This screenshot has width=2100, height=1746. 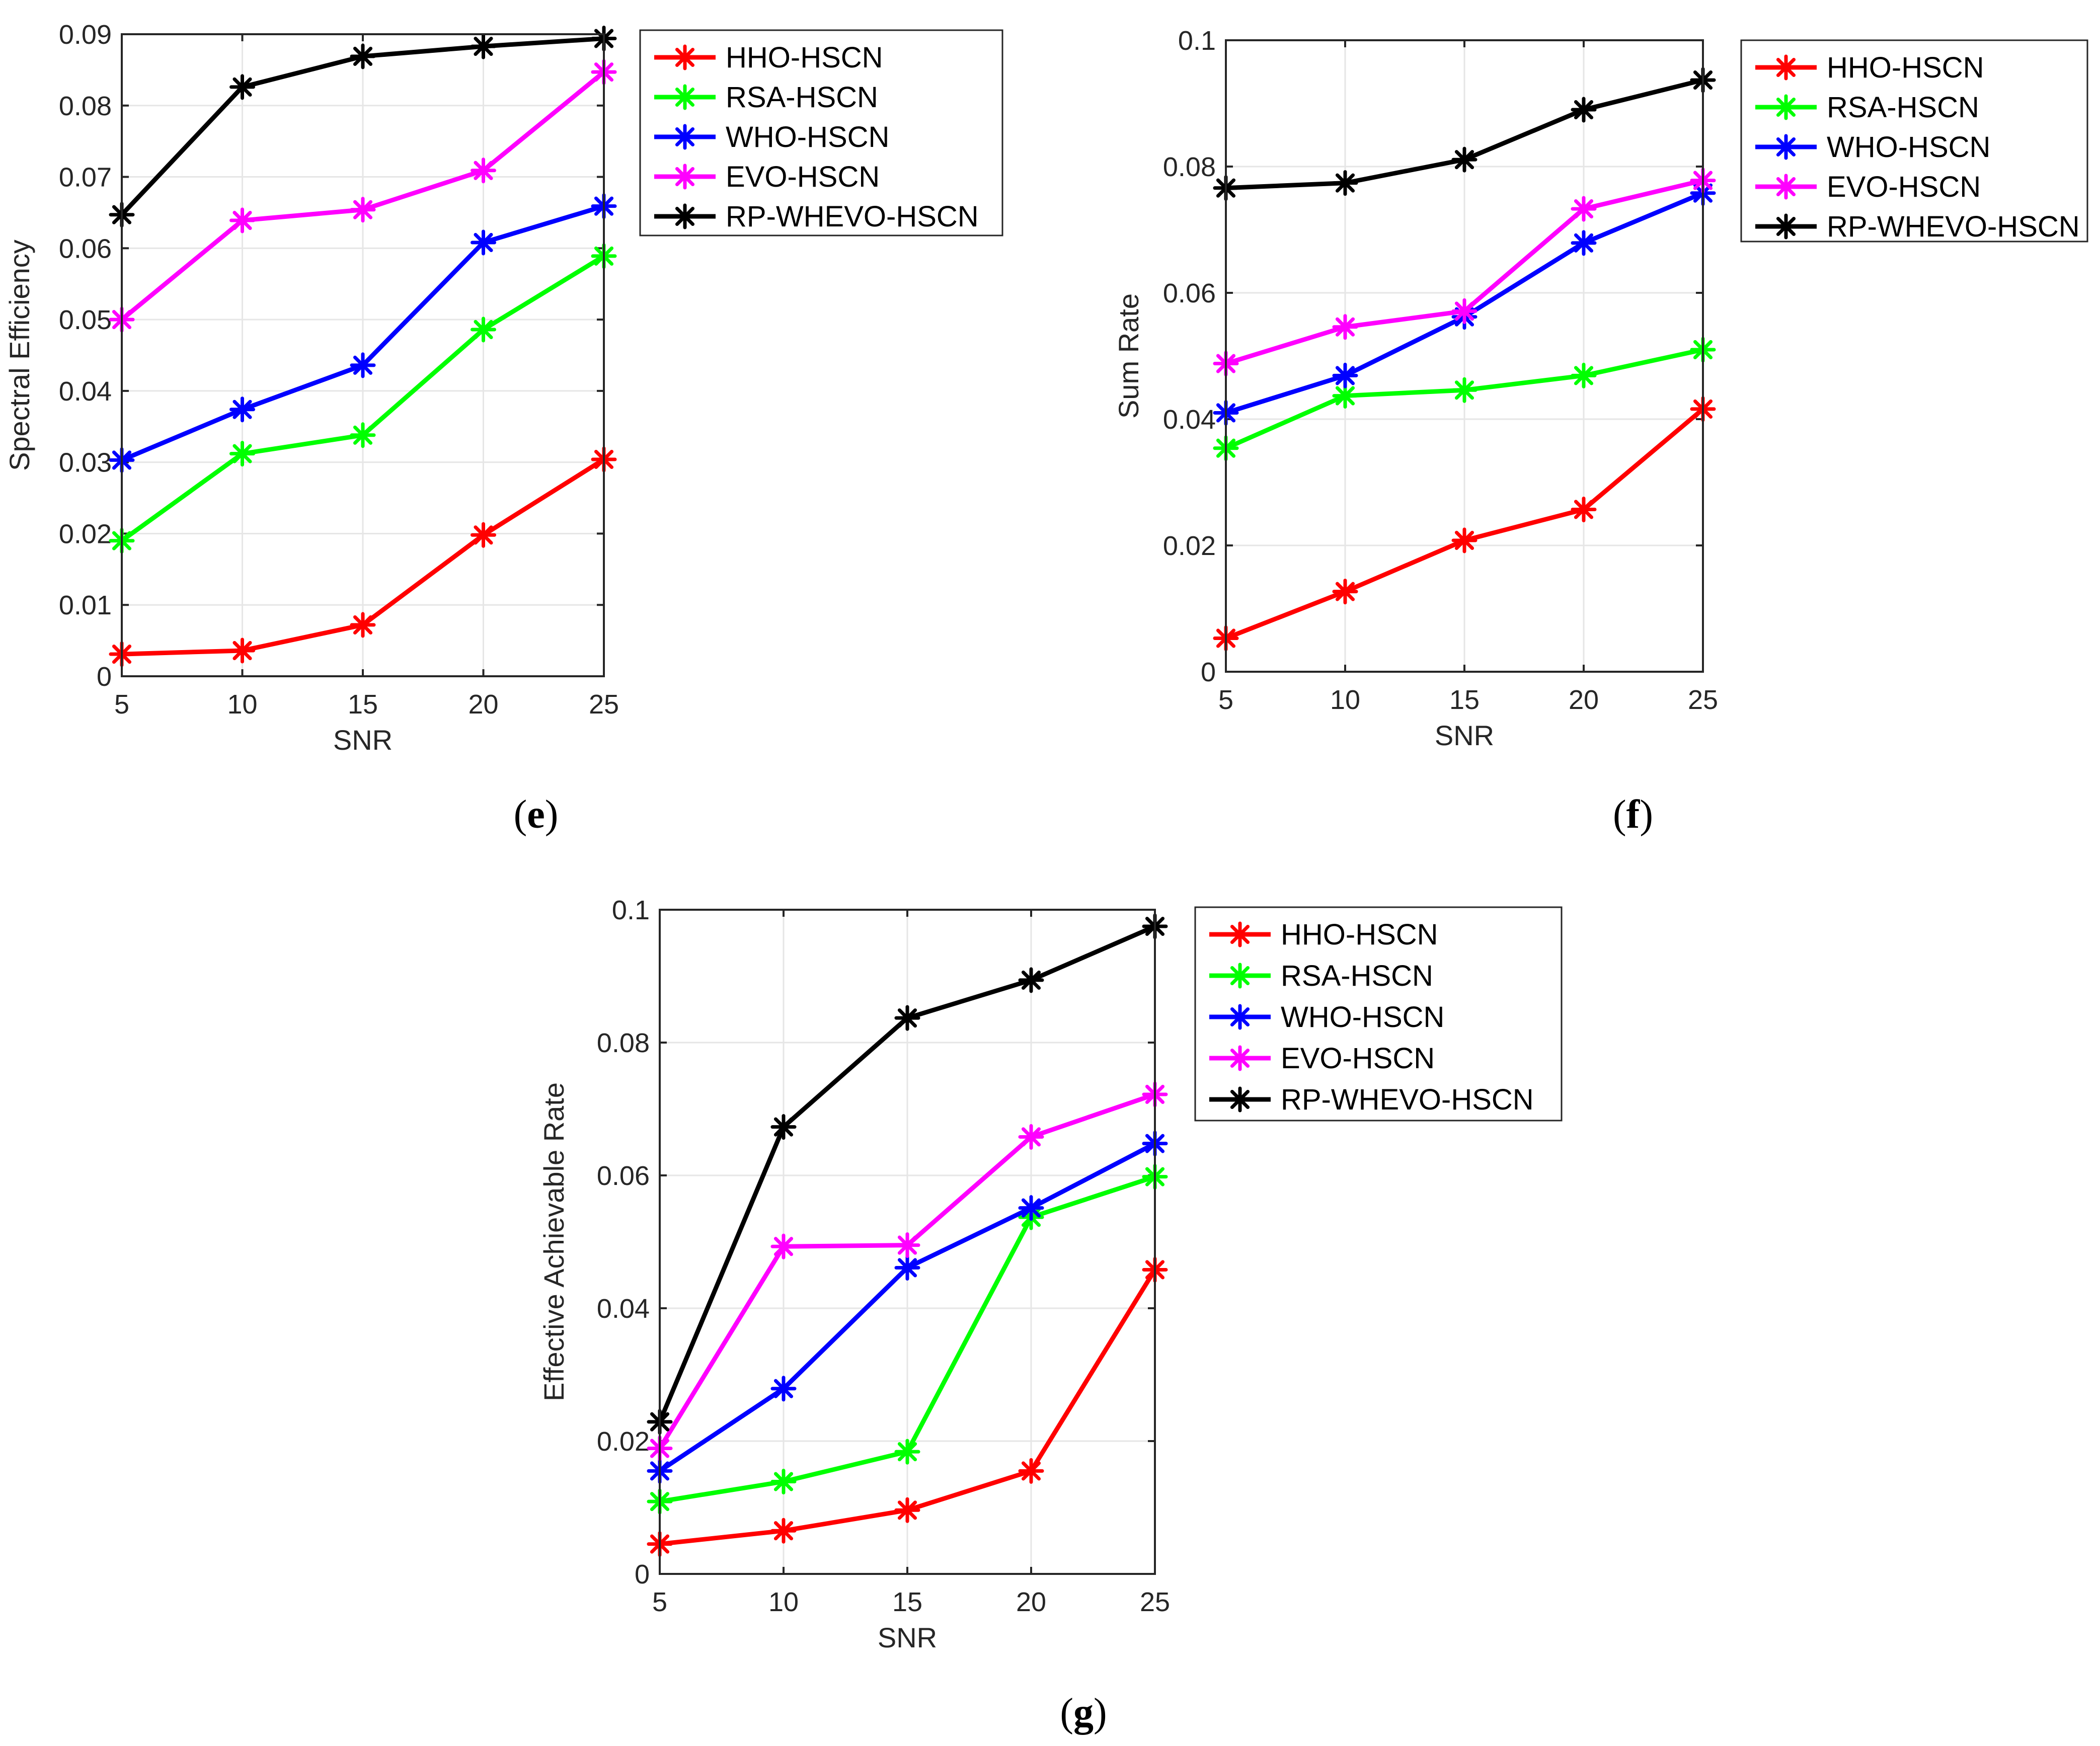 I want to click on y-tick-label: 0.05, so click(x=85, y=320).